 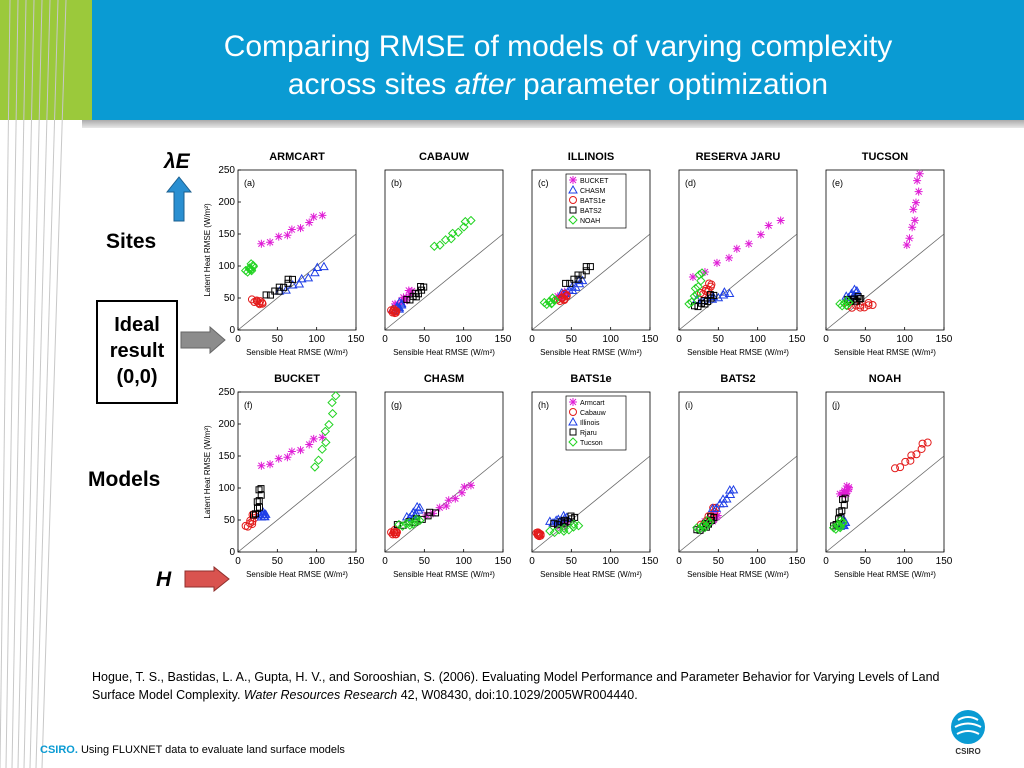 What do you see at coordinates (249, 183) in the screenshot?
I see `panel-letter: (a)` at bounding box center [249, 183].